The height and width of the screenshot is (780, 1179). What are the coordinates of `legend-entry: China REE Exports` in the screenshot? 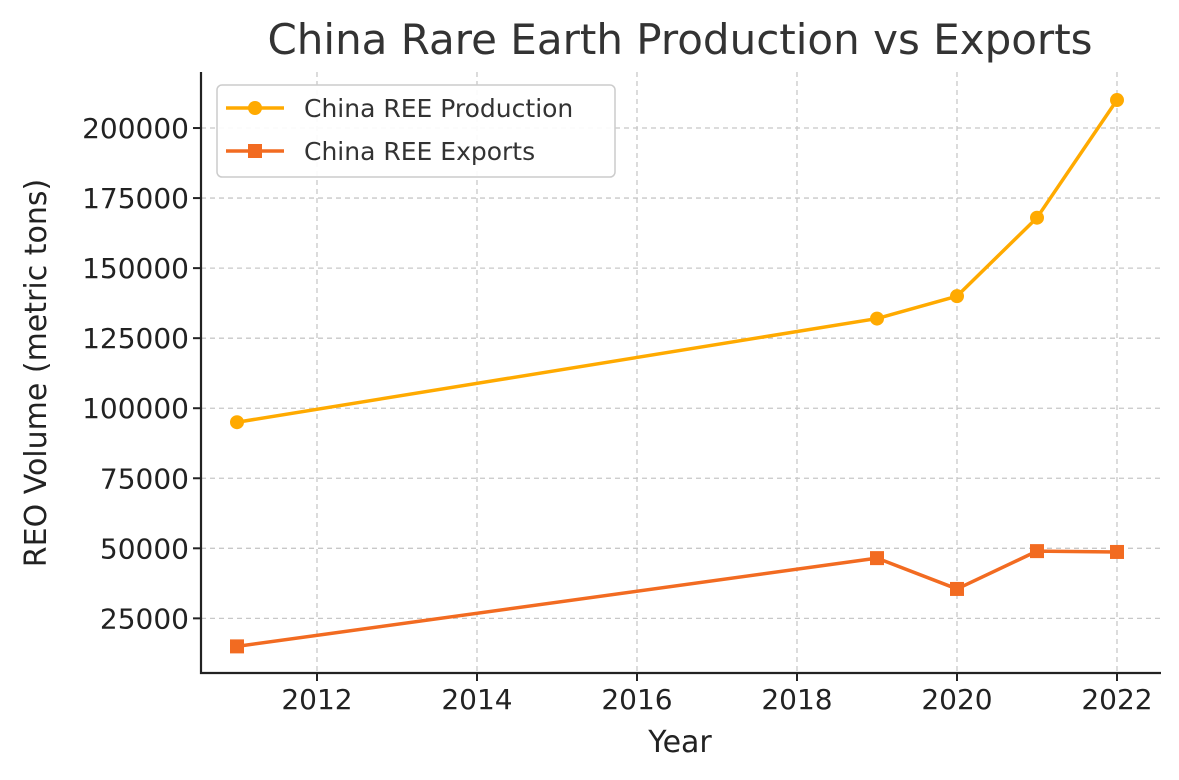 It's located at (380, 151).